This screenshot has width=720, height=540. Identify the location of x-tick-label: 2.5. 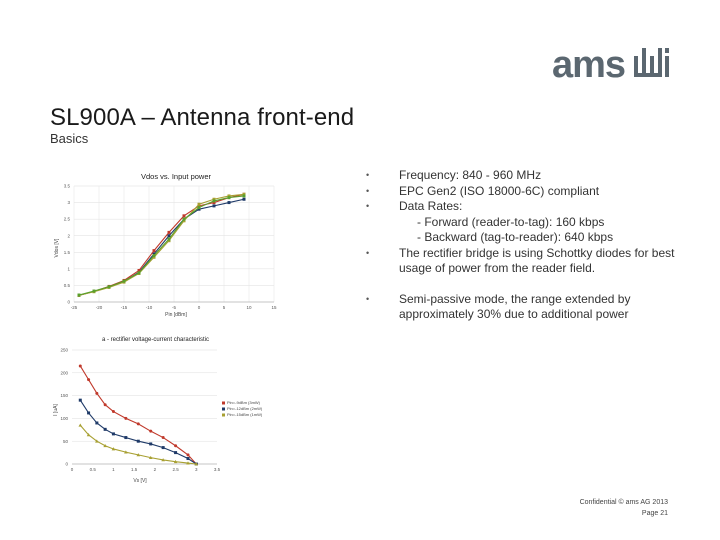
(175, 469).